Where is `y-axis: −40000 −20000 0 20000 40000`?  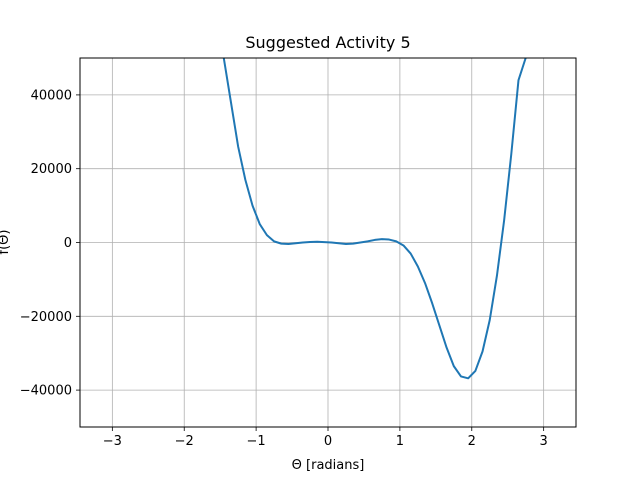 y-axis: −40000 −20000 0 20000 40000 is located at coordinates (50, 243).